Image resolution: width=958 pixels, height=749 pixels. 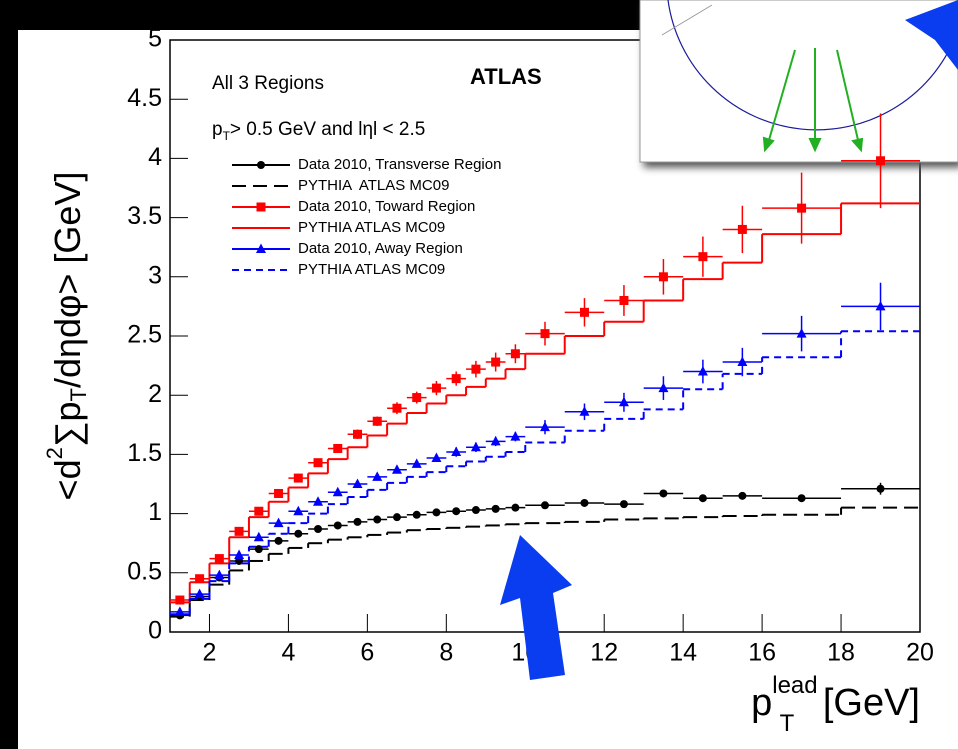 What do you see at coordinates (380, 248) in the screenshot?
I see `legend-label: Data 2010, Away Region` at bounding box center [380, 248].